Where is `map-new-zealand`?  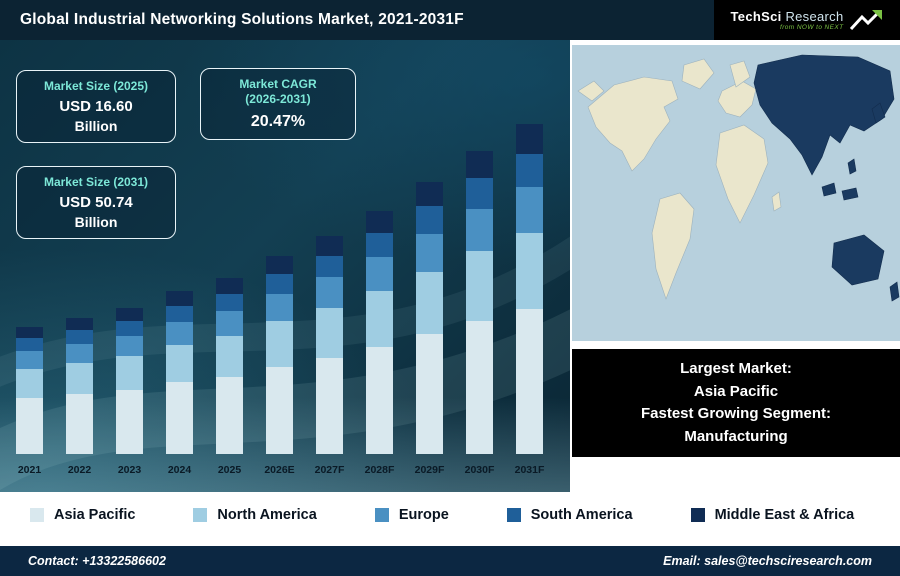
map-new-zealand is located at coordinates (894, 291).